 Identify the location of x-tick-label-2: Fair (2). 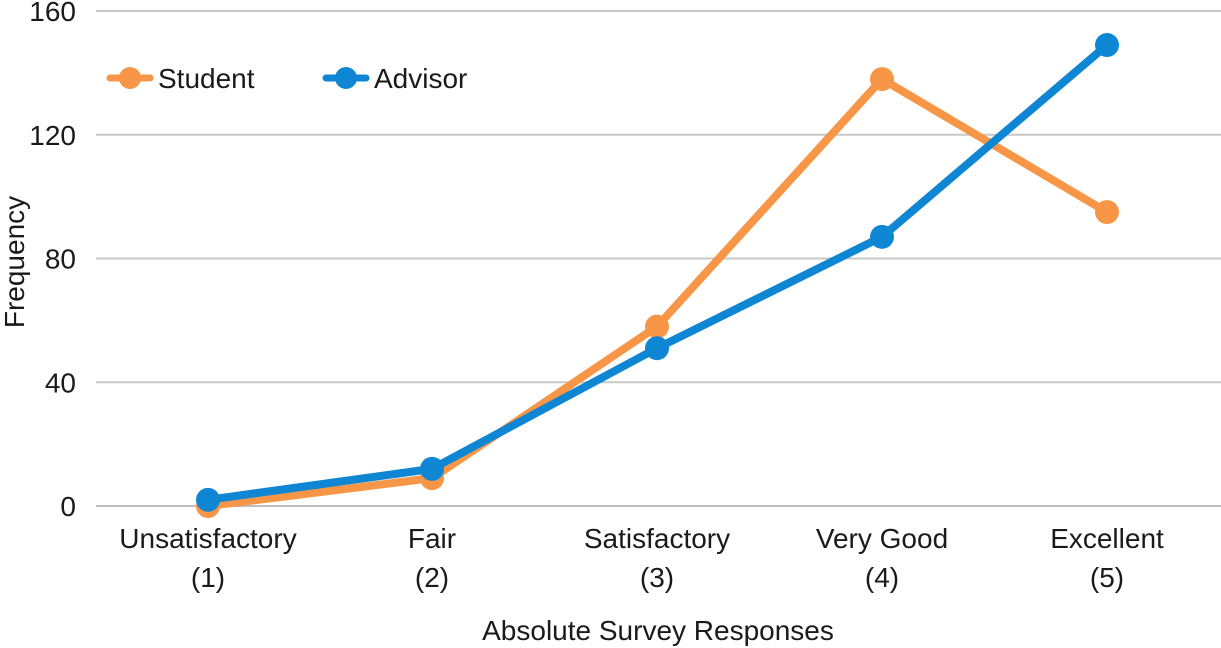
(432, 558).